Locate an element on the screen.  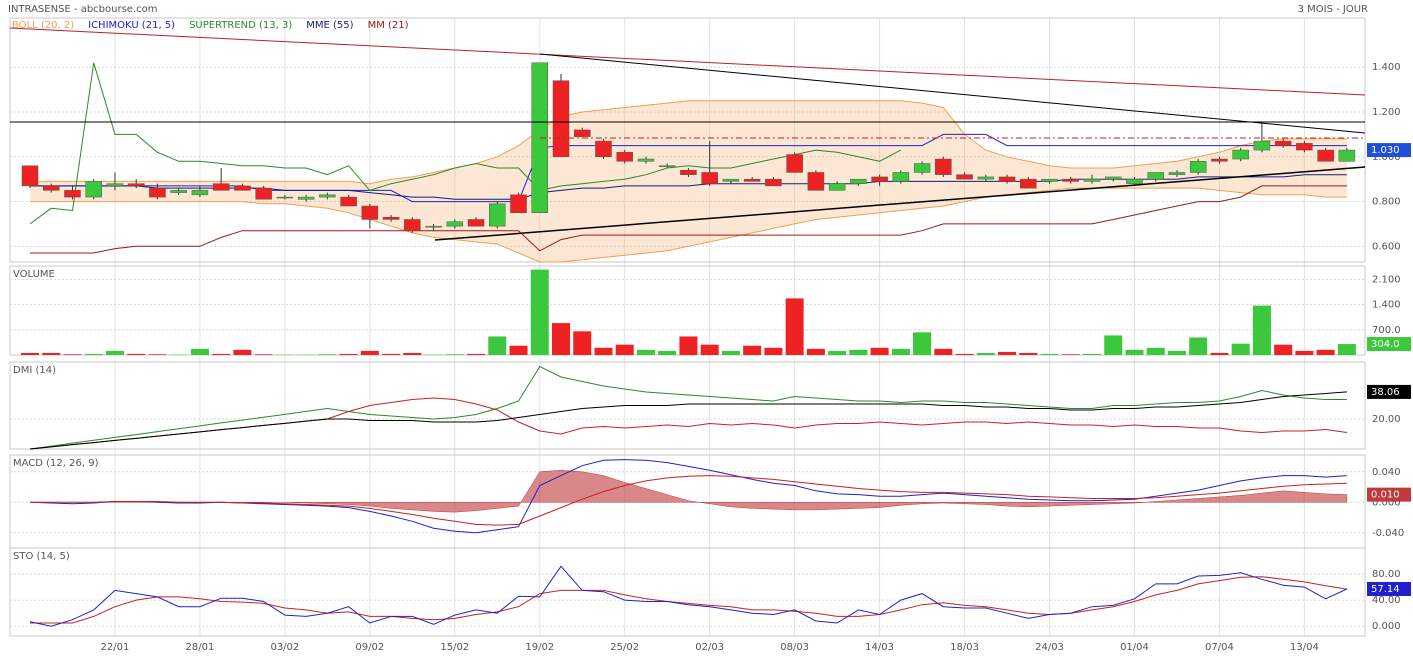
x-tick-label: 28/01 is located at coordinates (200, 647).